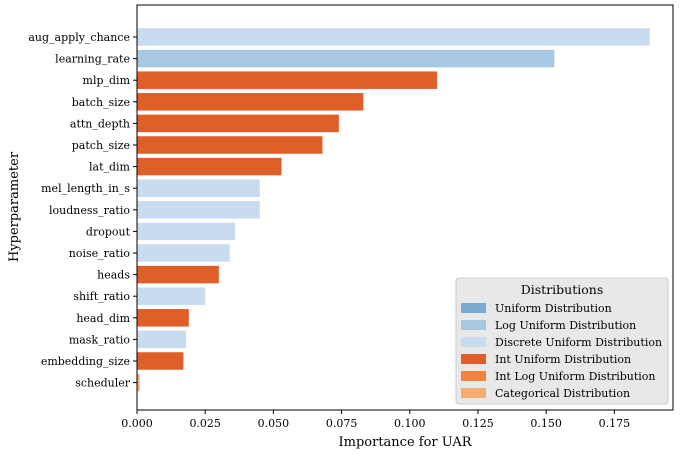  What do you see at coordinates (101, 145) in the screenshot?
I see `y-tick-label: patch_size` at bounding box center [101, 145].